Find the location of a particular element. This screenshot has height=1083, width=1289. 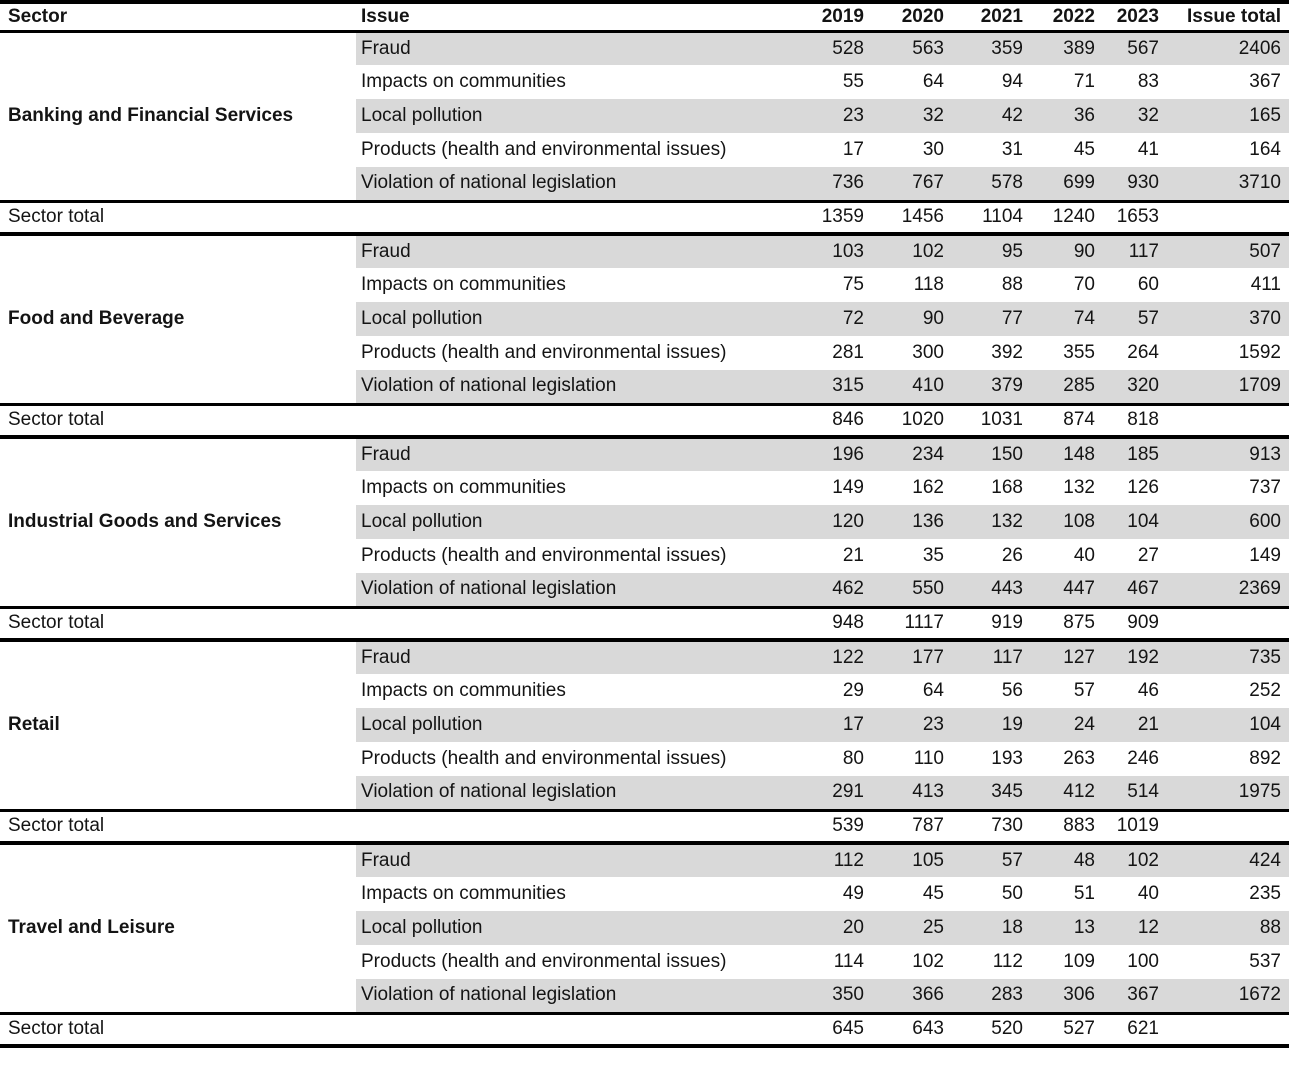

year-value-cell: 117 is located at coordinates (985, 657).